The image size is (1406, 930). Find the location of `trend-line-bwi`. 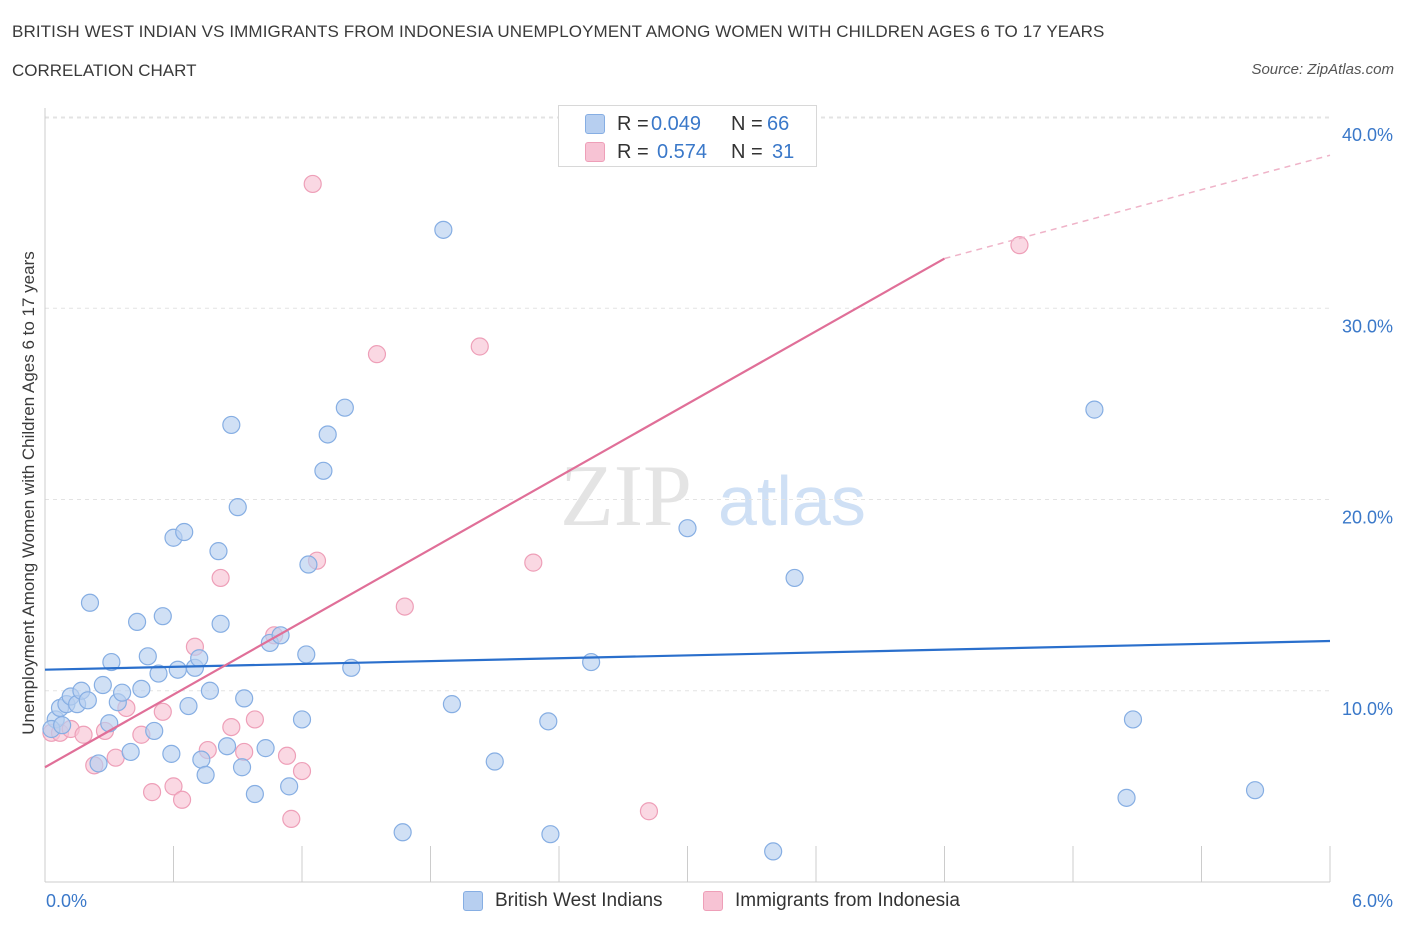

trend-line-bwi is located at coordinates (687, 655).